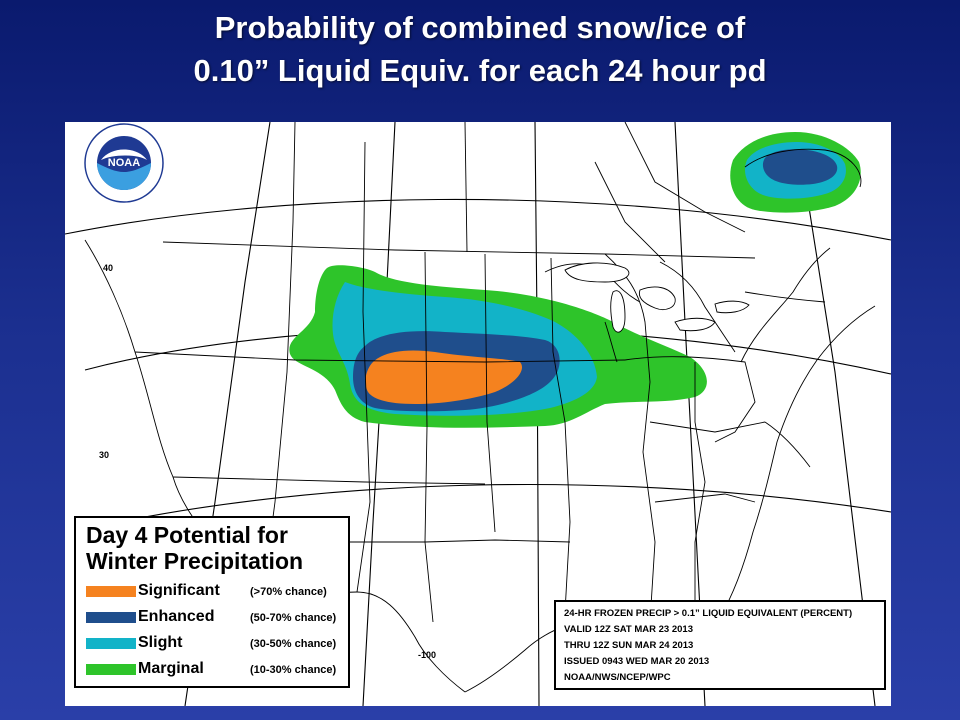 This screenshot has height=720, width=960. Describe the element at coordinates (215, 643) in the screenshot. I see `legend-item-slight: Slight (30-50% chance)` at that location.